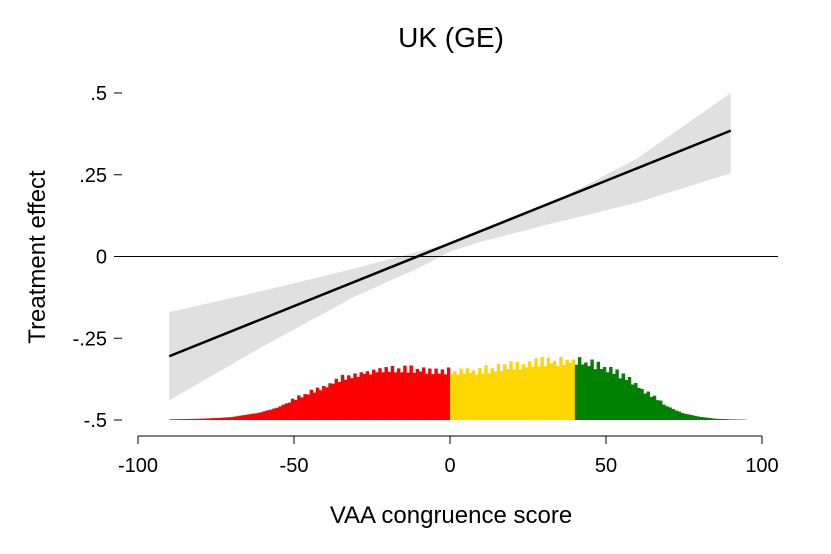  I want to click on x-axis-title: VAA congruence score, so click(451, 515).